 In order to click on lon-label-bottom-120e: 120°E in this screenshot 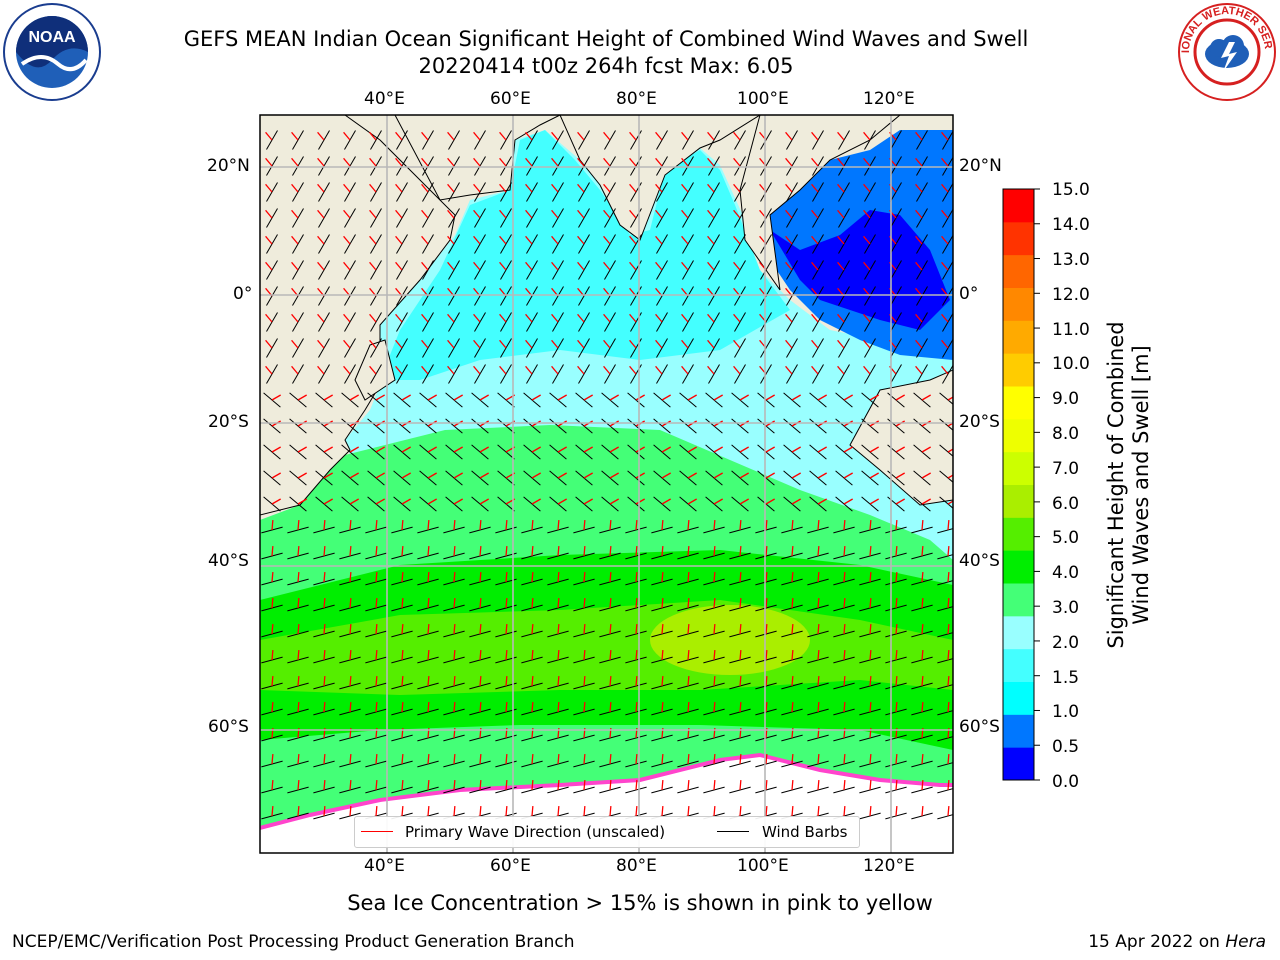, I will do `click(889, 866)`.